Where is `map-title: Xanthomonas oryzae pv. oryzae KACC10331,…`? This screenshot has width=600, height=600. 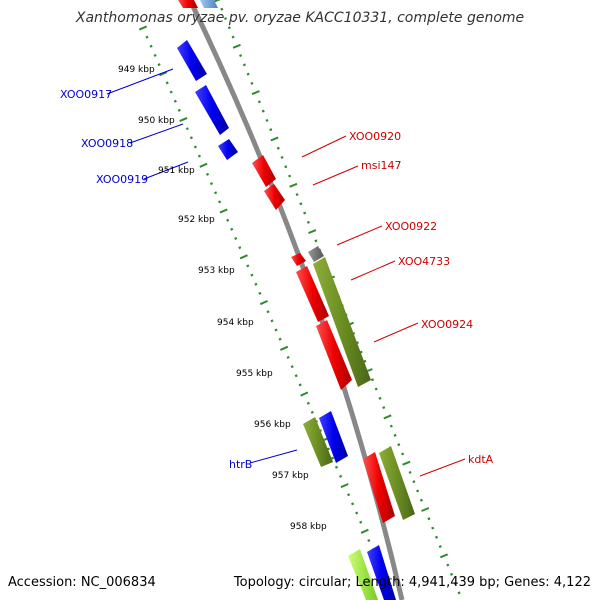
map-title: Xanthomonas oryzae pv. oryzae KACC10331,… is located at coordinates (299, 18).